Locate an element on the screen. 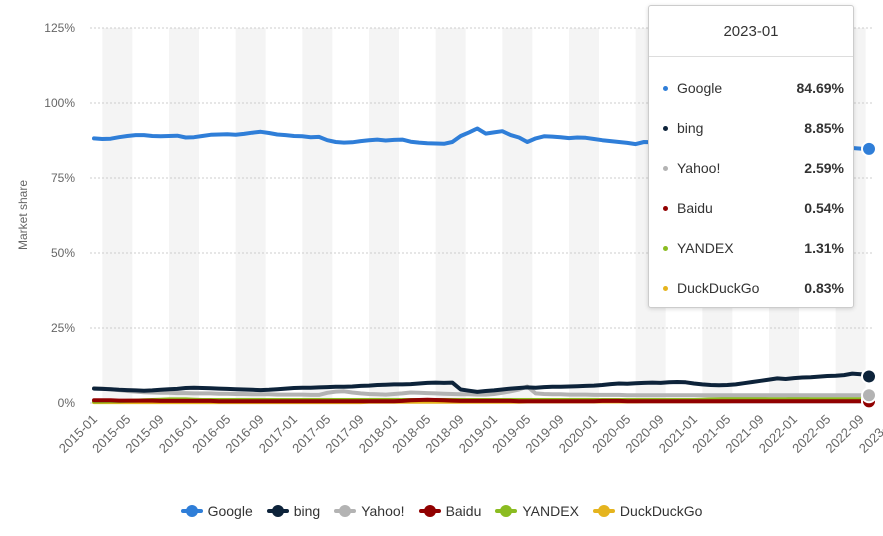 The height and width of the screenshot is (536, 883). y-axis-ticks: 125% 100% 75% 50% 25% 0% is located at coordinates (59, 215).